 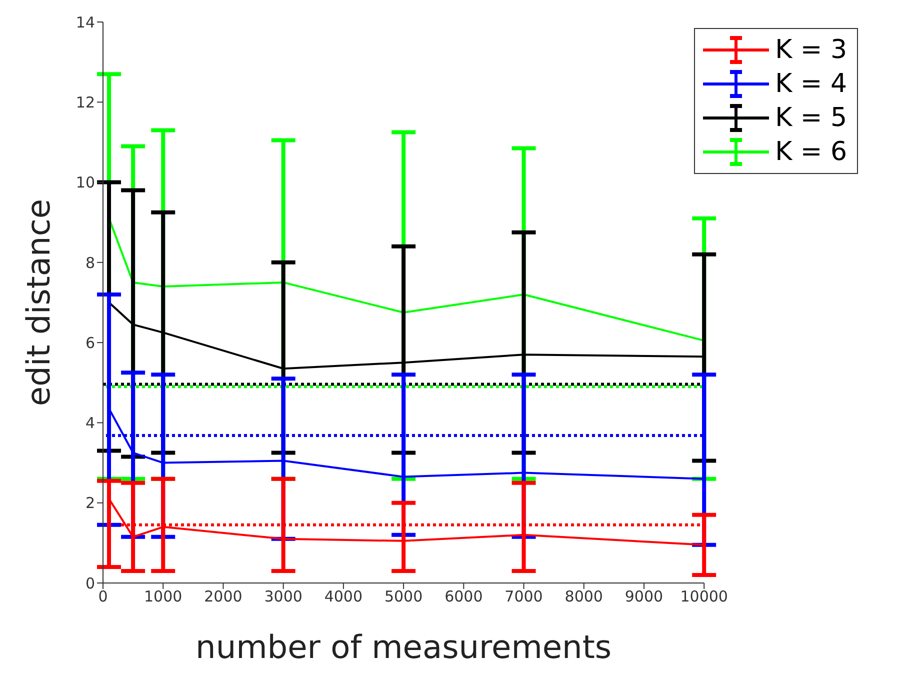 I want to click on y-tick-label: 14, so click(x=85, y=22).